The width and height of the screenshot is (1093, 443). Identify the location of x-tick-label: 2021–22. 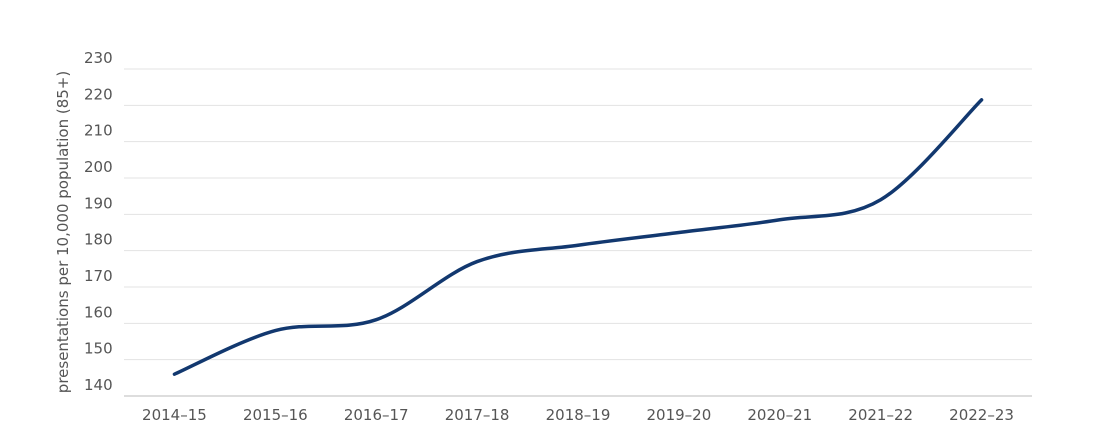
(880, 415).